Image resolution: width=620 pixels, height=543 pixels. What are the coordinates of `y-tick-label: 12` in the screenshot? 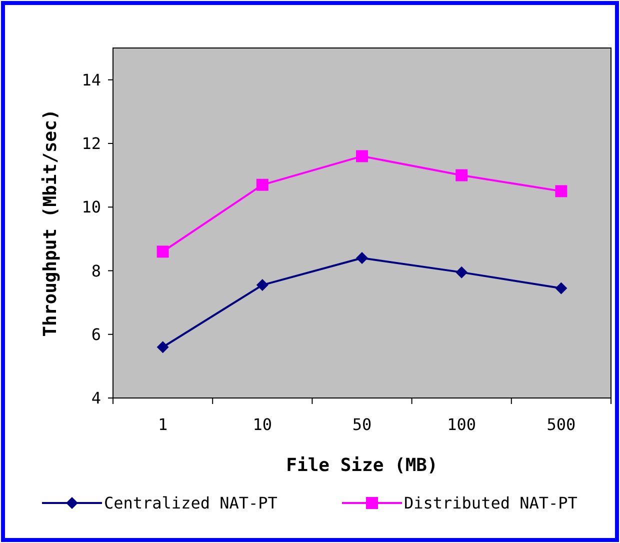 It's located at (91, 144).